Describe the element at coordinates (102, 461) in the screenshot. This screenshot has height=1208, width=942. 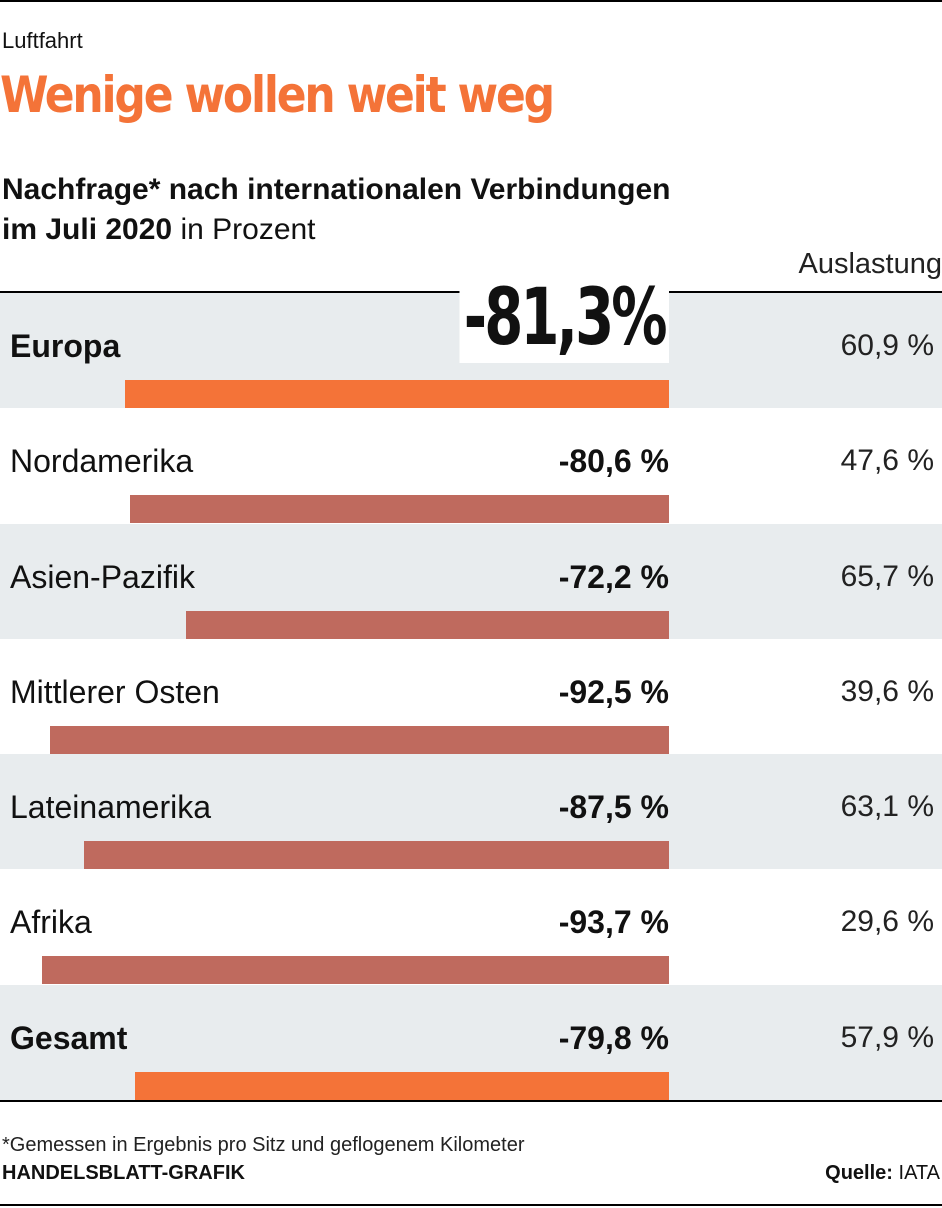
I see `category-label: Nordamerika` at that location.